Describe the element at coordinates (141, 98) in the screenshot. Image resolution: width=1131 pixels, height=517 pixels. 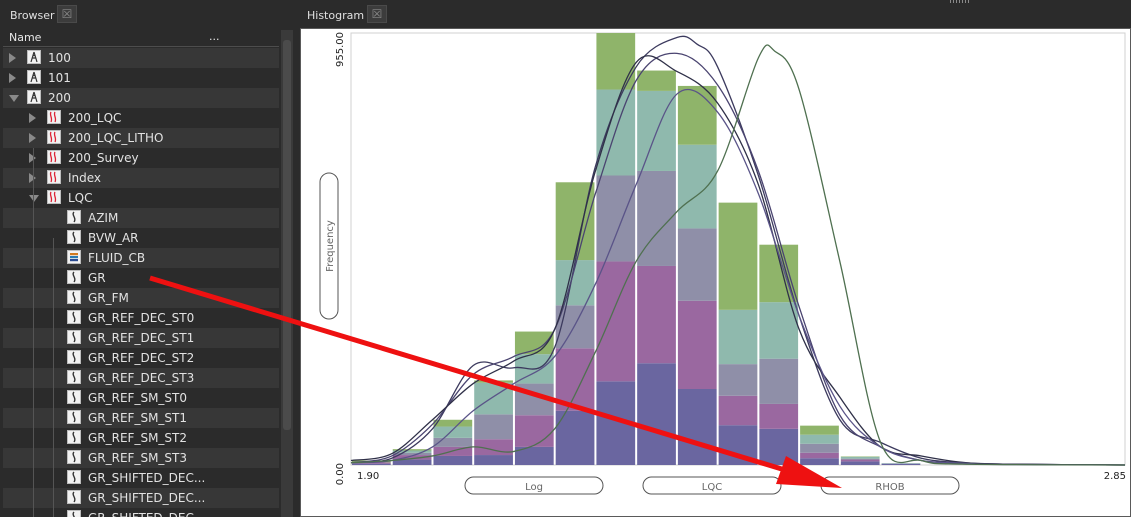
I see `tree-item: 200` at that location.